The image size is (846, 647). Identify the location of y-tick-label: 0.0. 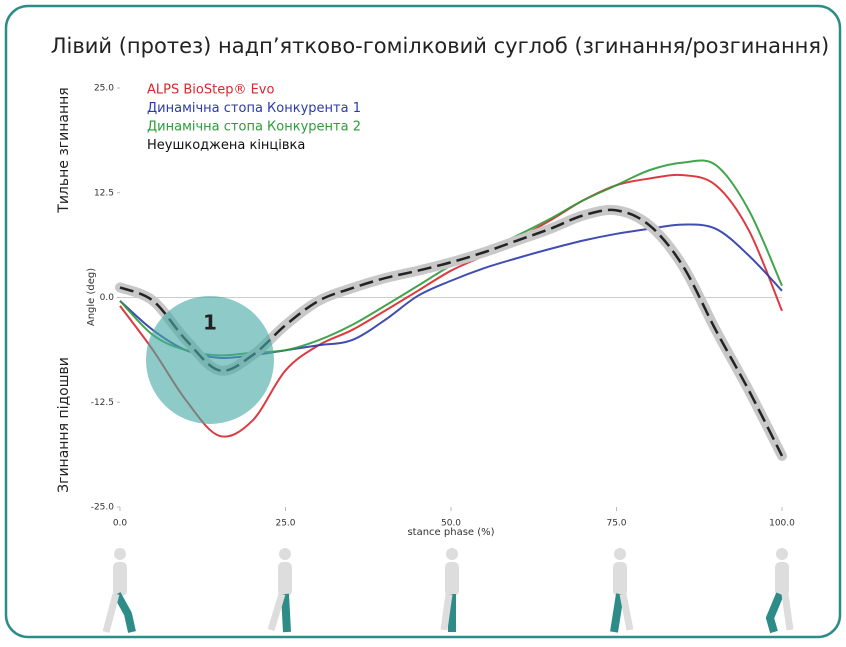
(107, 298).